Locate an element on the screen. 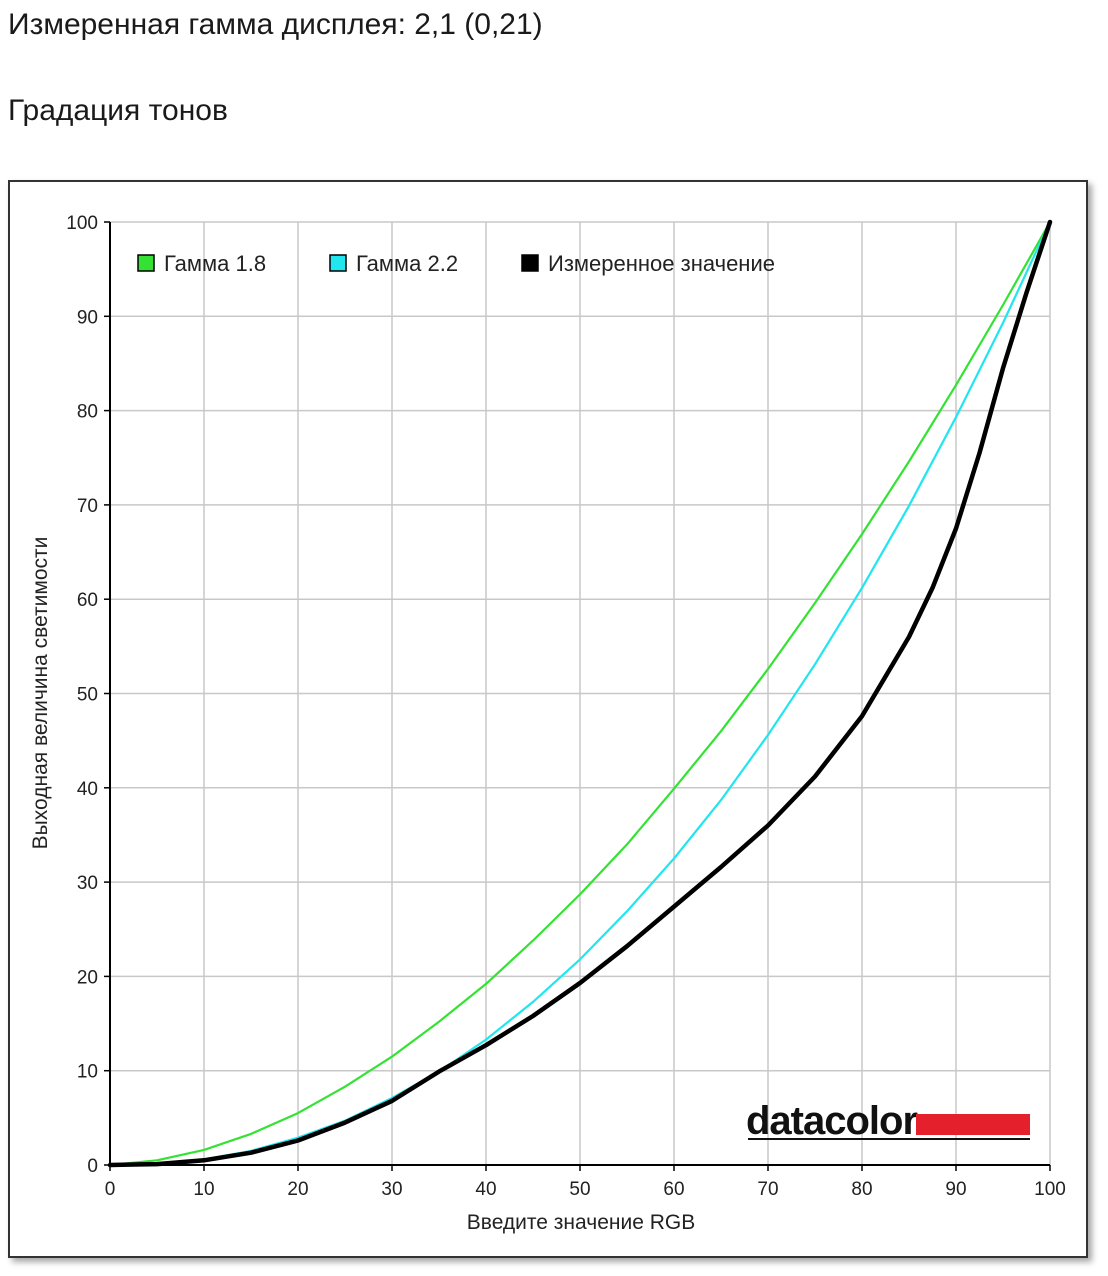  y-tick-label: 50 is located at coordinates (87, 695).